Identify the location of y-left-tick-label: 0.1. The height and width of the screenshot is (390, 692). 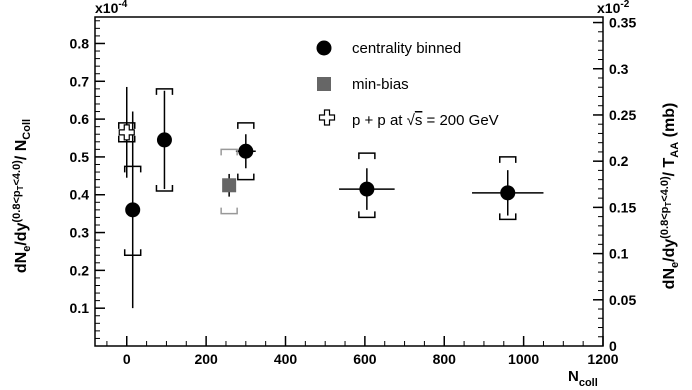
(80, 308).